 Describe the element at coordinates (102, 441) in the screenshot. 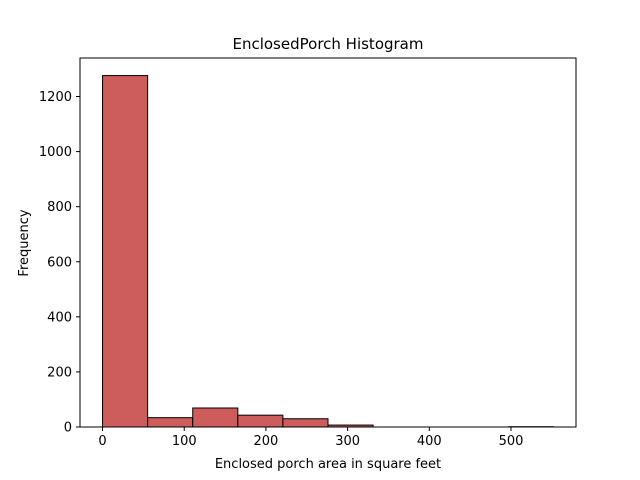

I see `x-tick-label: 0` at that location.